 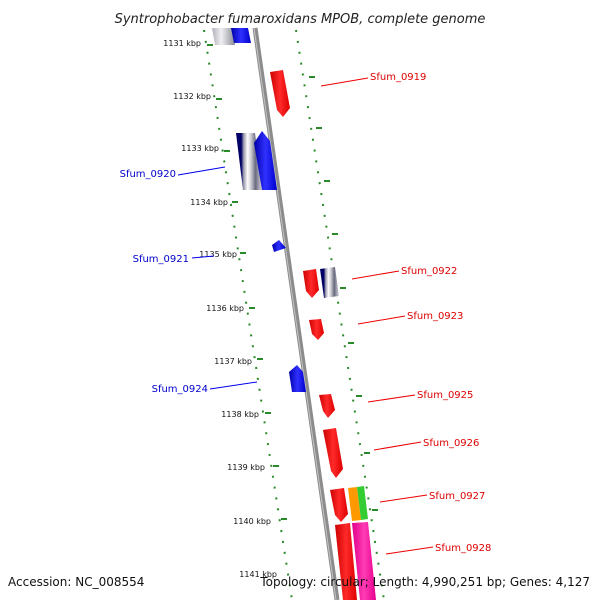 I want to click on gene-label-sfum-0922: Sfum_0922, so click(x=429, y=271).